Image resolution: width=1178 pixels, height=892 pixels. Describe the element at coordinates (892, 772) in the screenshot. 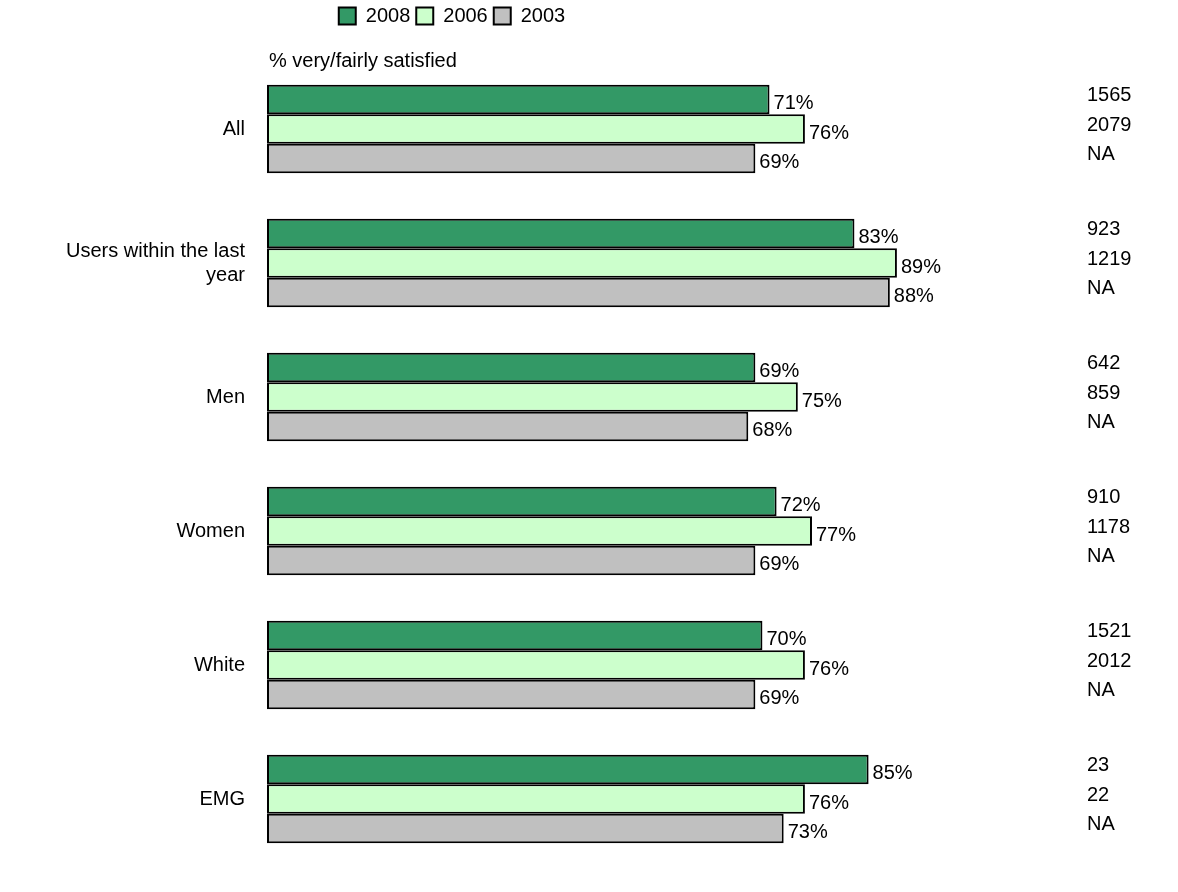

I see `data-label: 85%` at that location.